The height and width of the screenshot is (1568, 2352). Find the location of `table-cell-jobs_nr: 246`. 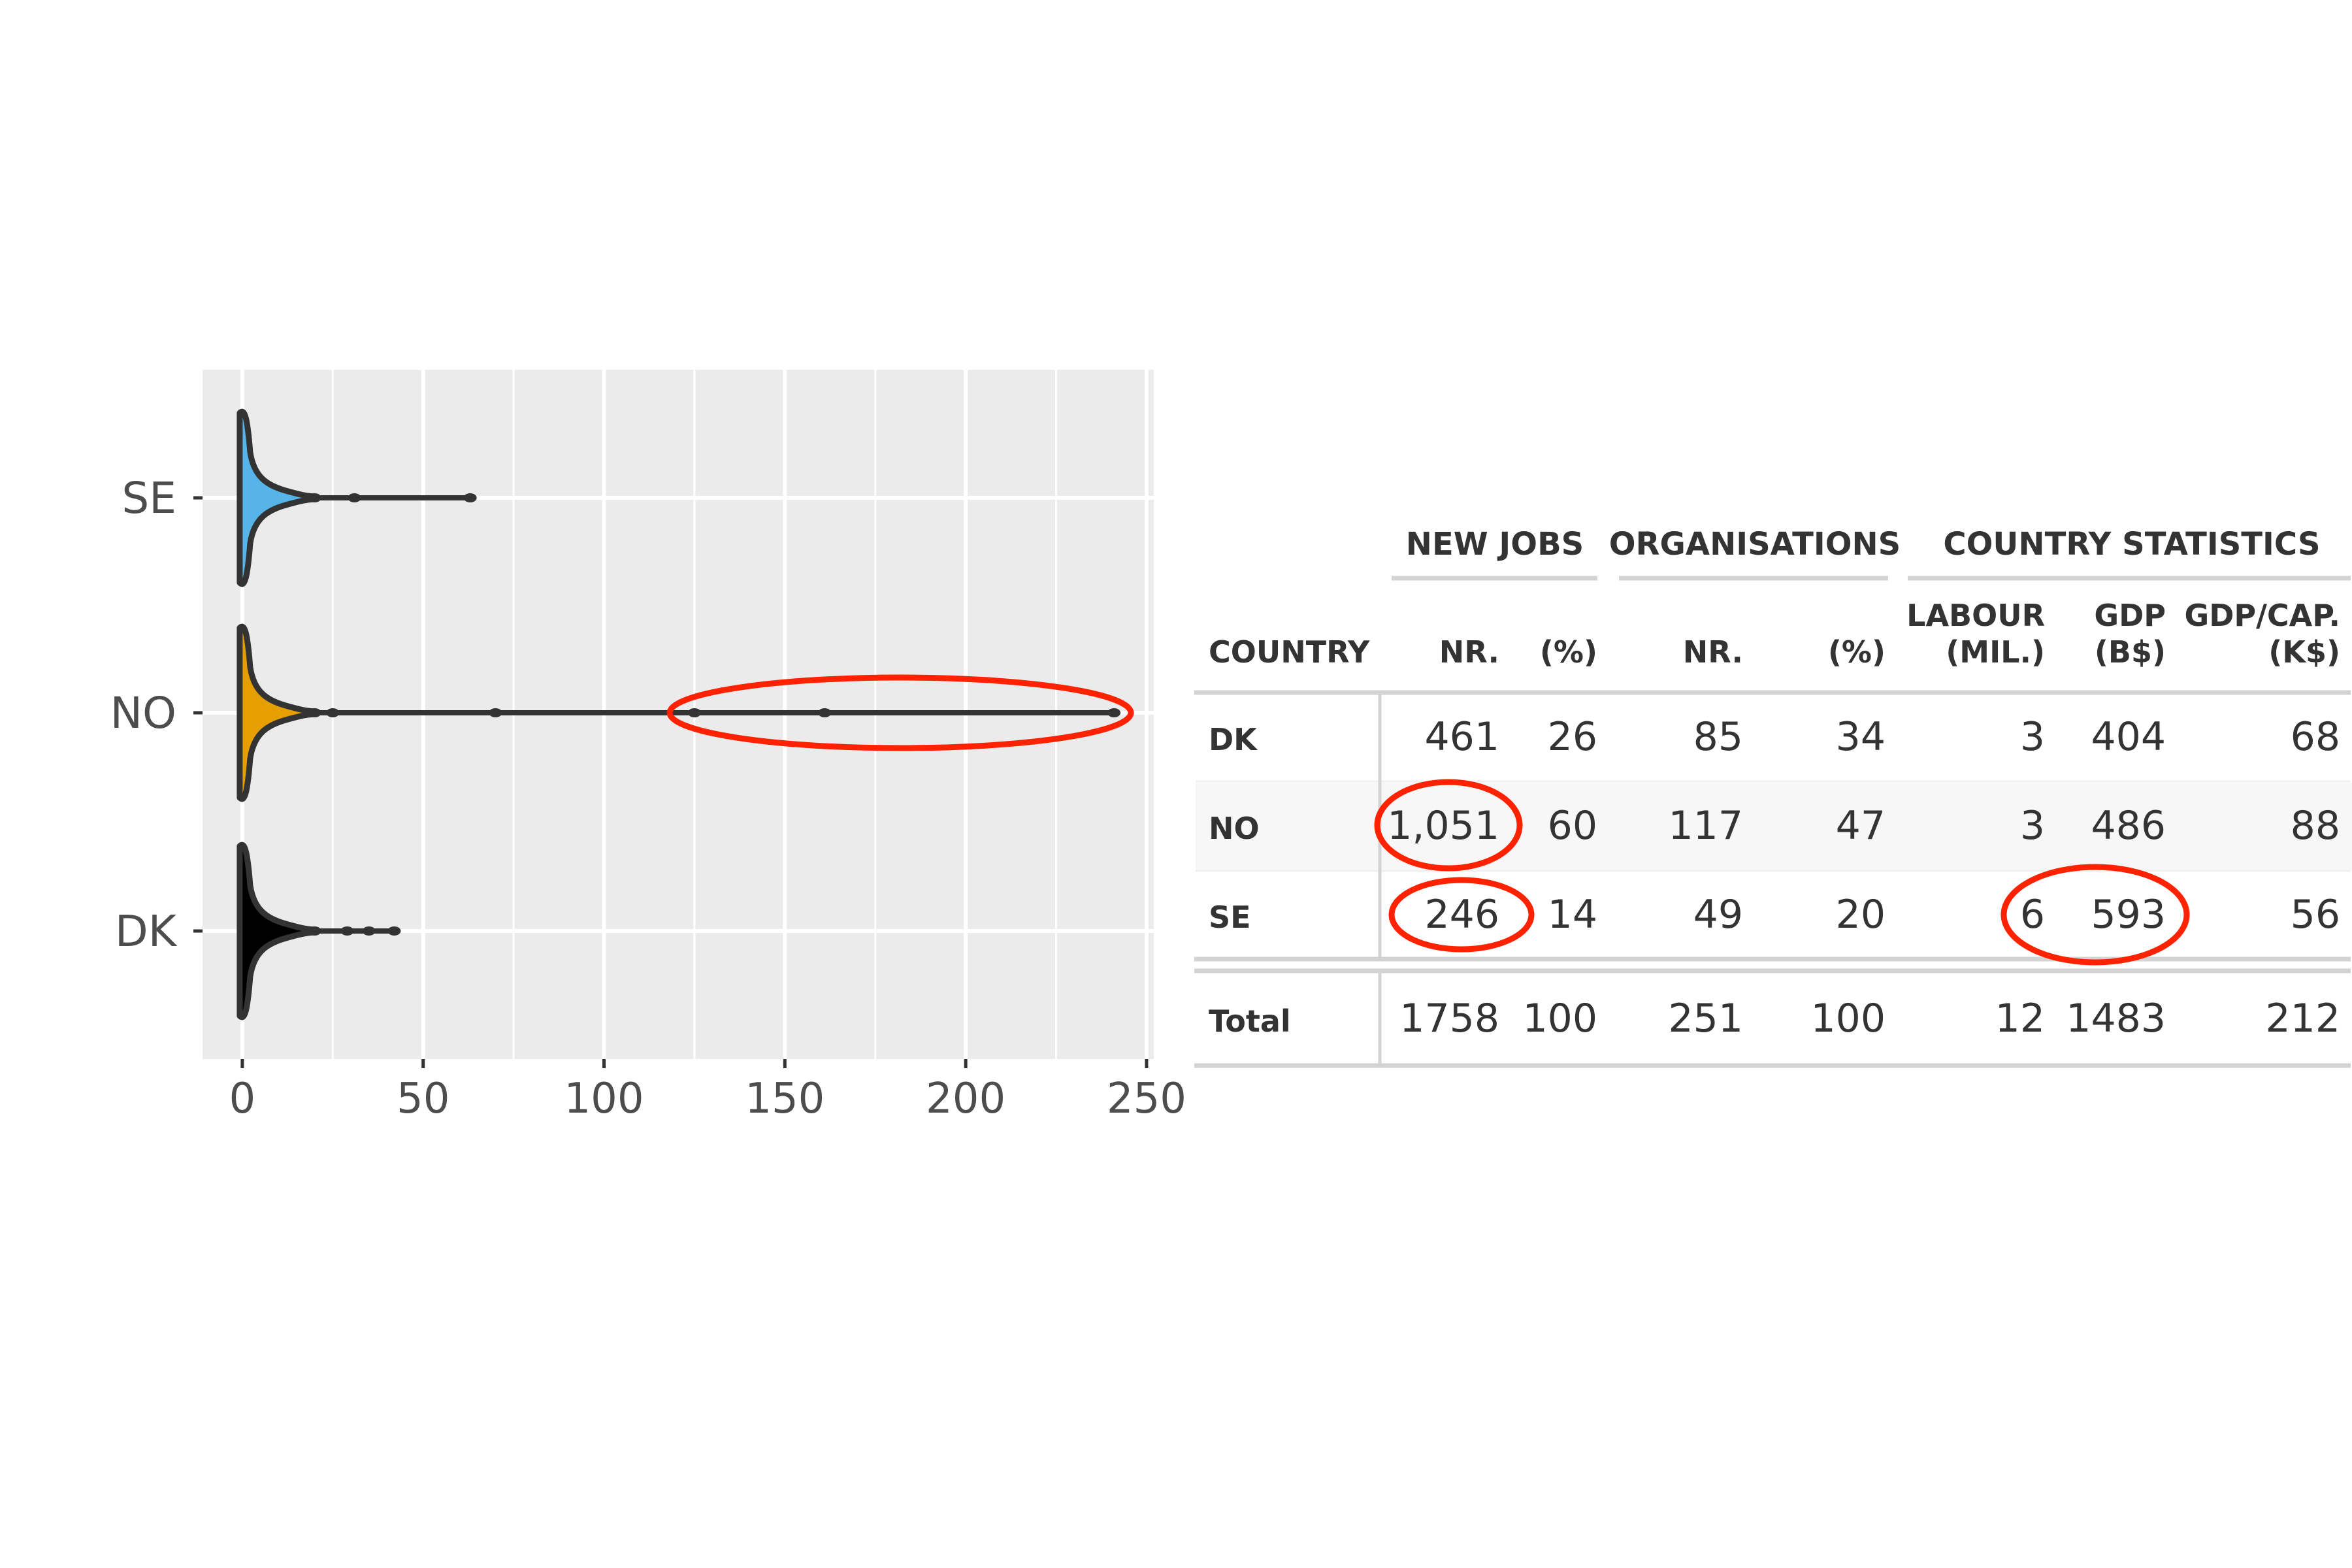

table-cell-jobs_nr: 246 is located at coordinates (1461, 915).